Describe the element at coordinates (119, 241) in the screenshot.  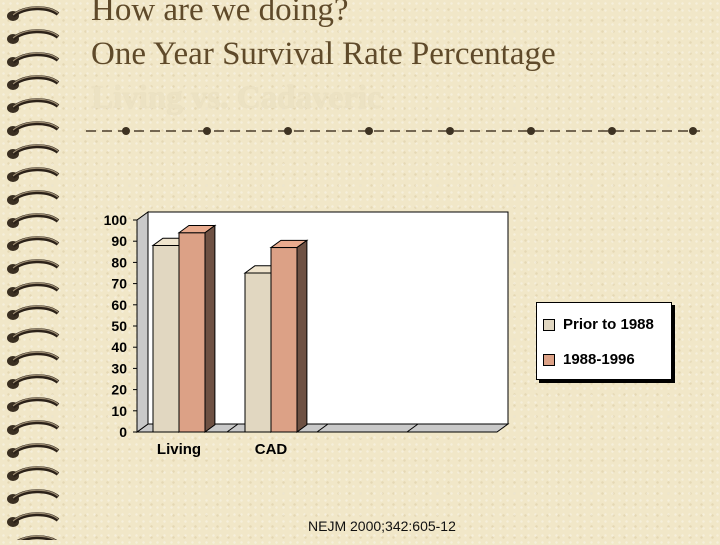
I see `y-tick-label: 90` at that location.